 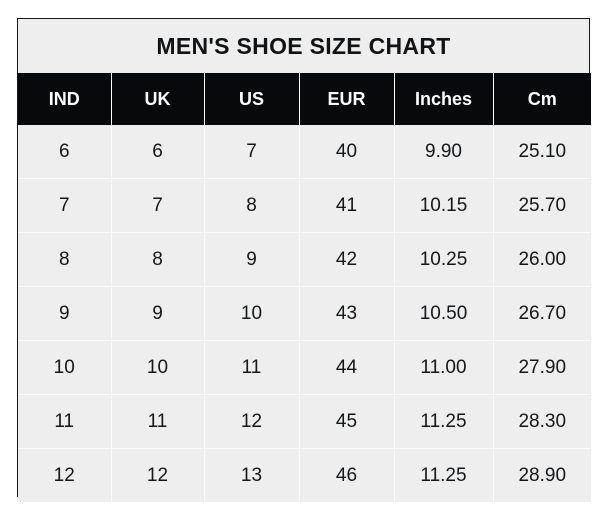 What do you see at coordinates (444, 367) in the screenshot?
I see `cell-inches: 11.00` at bounding box center [444, 367].